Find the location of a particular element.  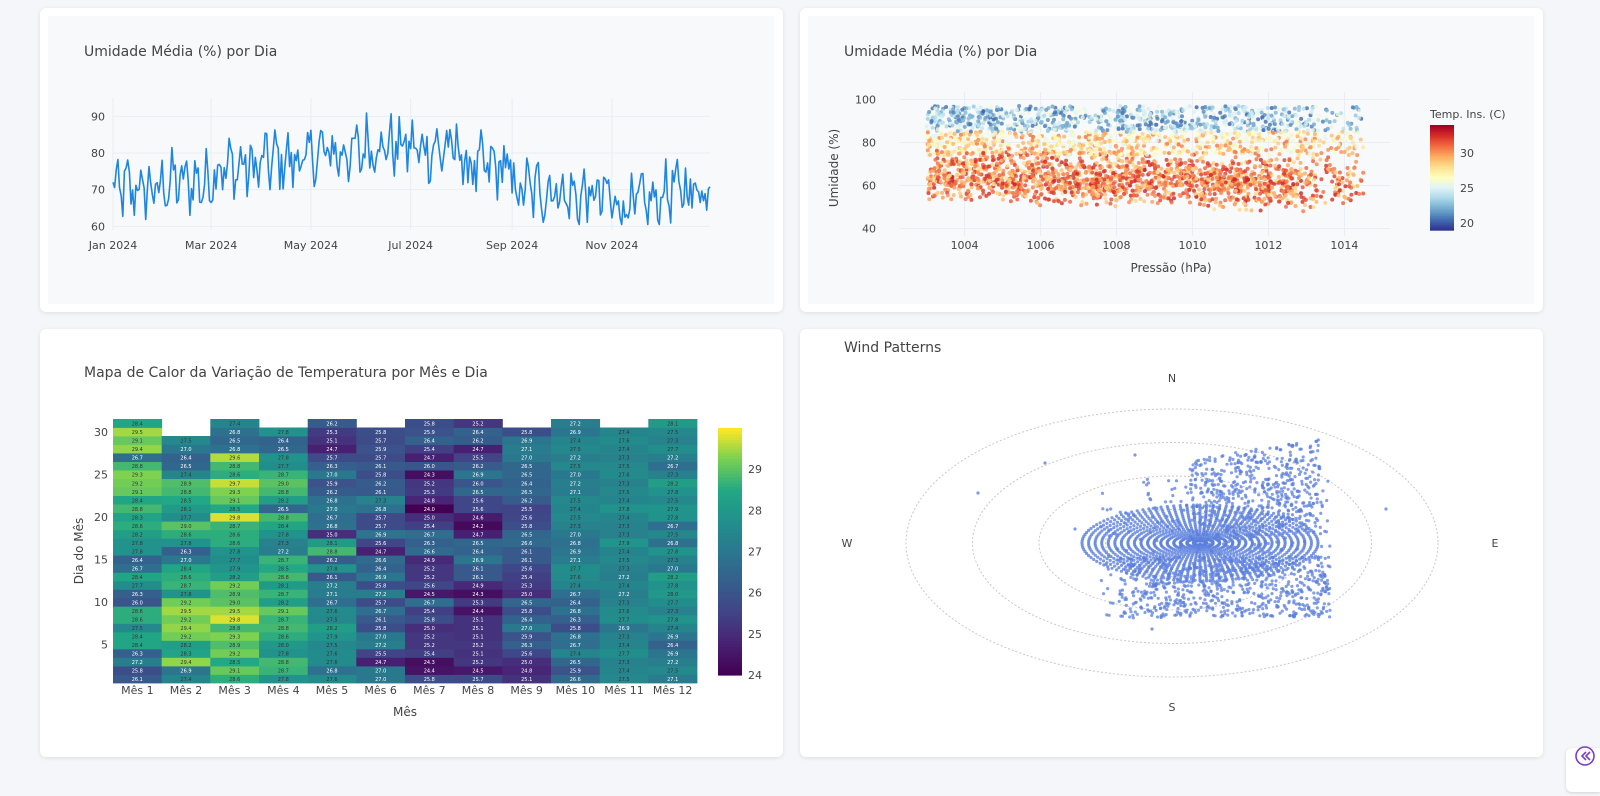

scatter-y-axis-title: Umidade (%) is located at coordinates (834, 168).